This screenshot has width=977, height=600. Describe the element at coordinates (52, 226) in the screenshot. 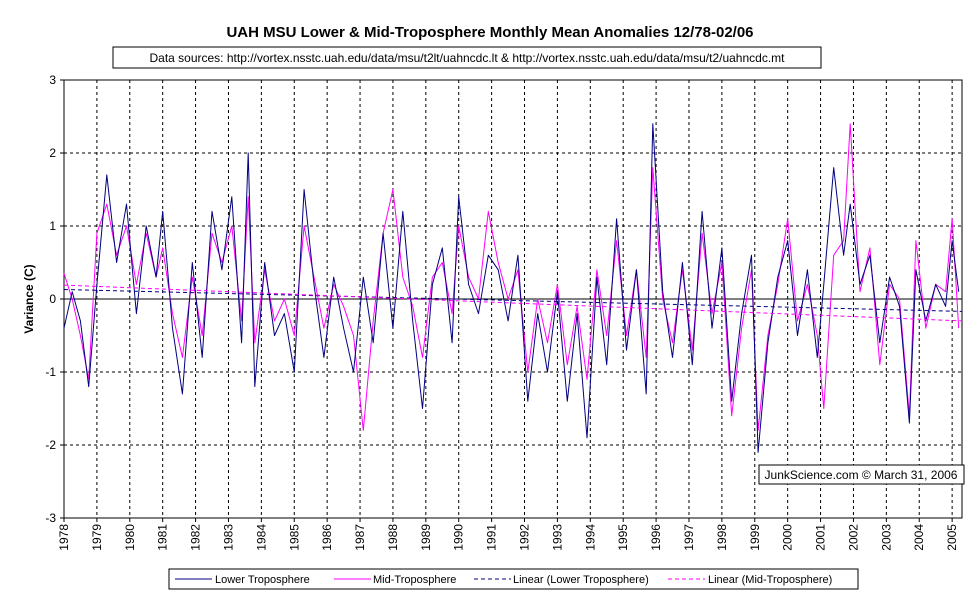

I see `y-tick-label: 1` at that location.